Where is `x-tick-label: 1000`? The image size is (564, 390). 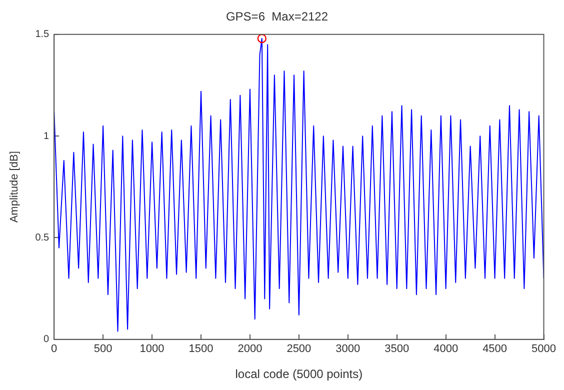
x-tick-label: 1000 is located at coordinates (152, 349).